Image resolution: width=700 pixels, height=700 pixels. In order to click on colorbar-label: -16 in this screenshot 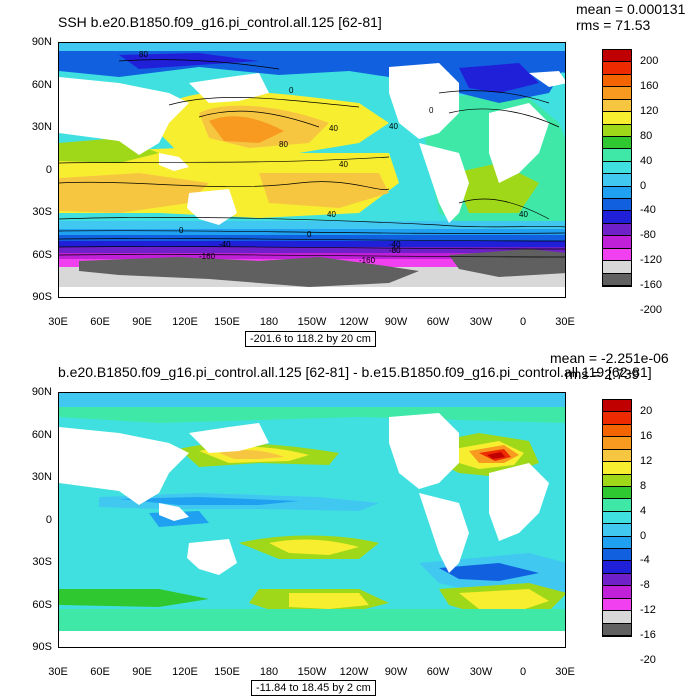, I will do `click(648, 635)`.